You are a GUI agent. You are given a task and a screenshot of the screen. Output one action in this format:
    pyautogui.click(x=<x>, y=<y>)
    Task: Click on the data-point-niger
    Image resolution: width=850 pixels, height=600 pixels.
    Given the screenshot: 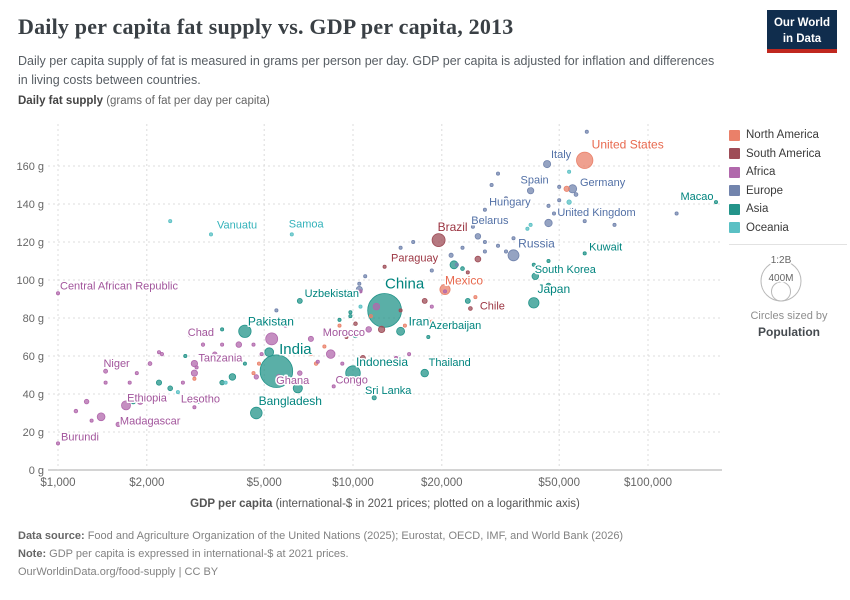 What is the action you would take?
    pyautogui.click(x=105, y=371)
    